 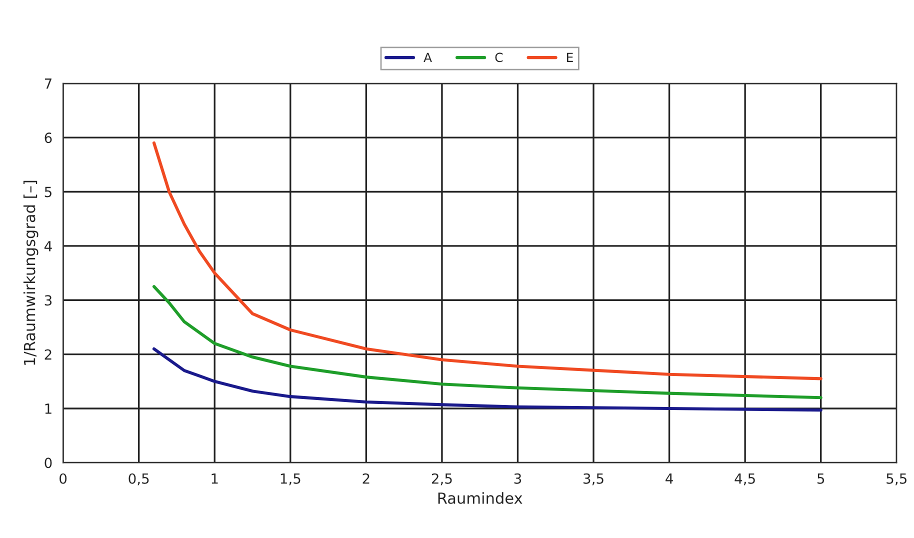 I want to click on x-tick-label: 2,5, so click(x=442, y=479).